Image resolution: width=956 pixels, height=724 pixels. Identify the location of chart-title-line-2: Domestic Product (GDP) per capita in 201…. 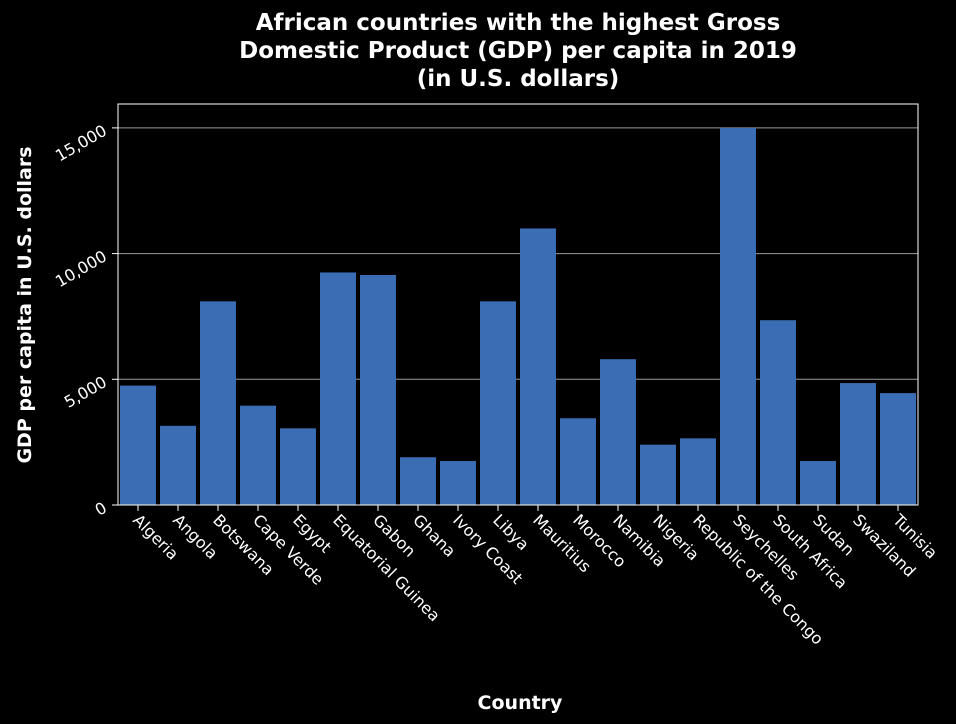
(518, 51).